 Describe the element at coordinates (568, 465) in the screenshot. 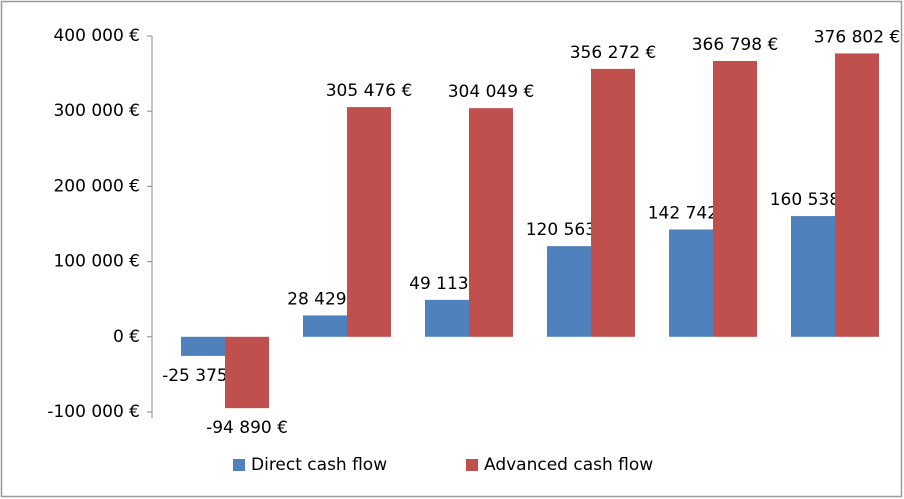

I see `legend-label: Advanced cash flow` at that location.